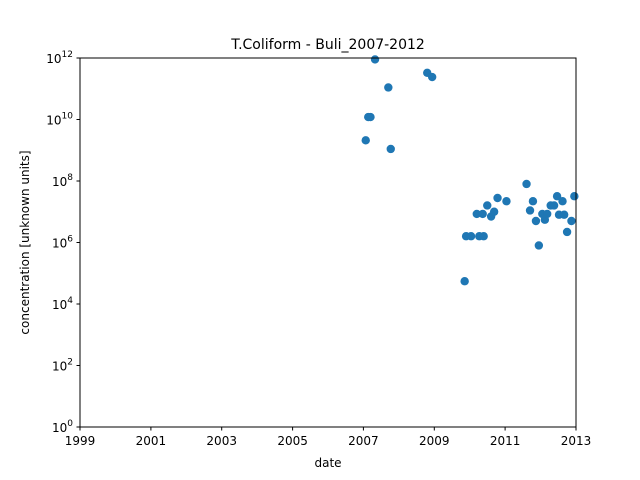  Describe the element at coordinates (62, 427) in the screenshot. I see `y-tick-label: 10⁰` at that location.